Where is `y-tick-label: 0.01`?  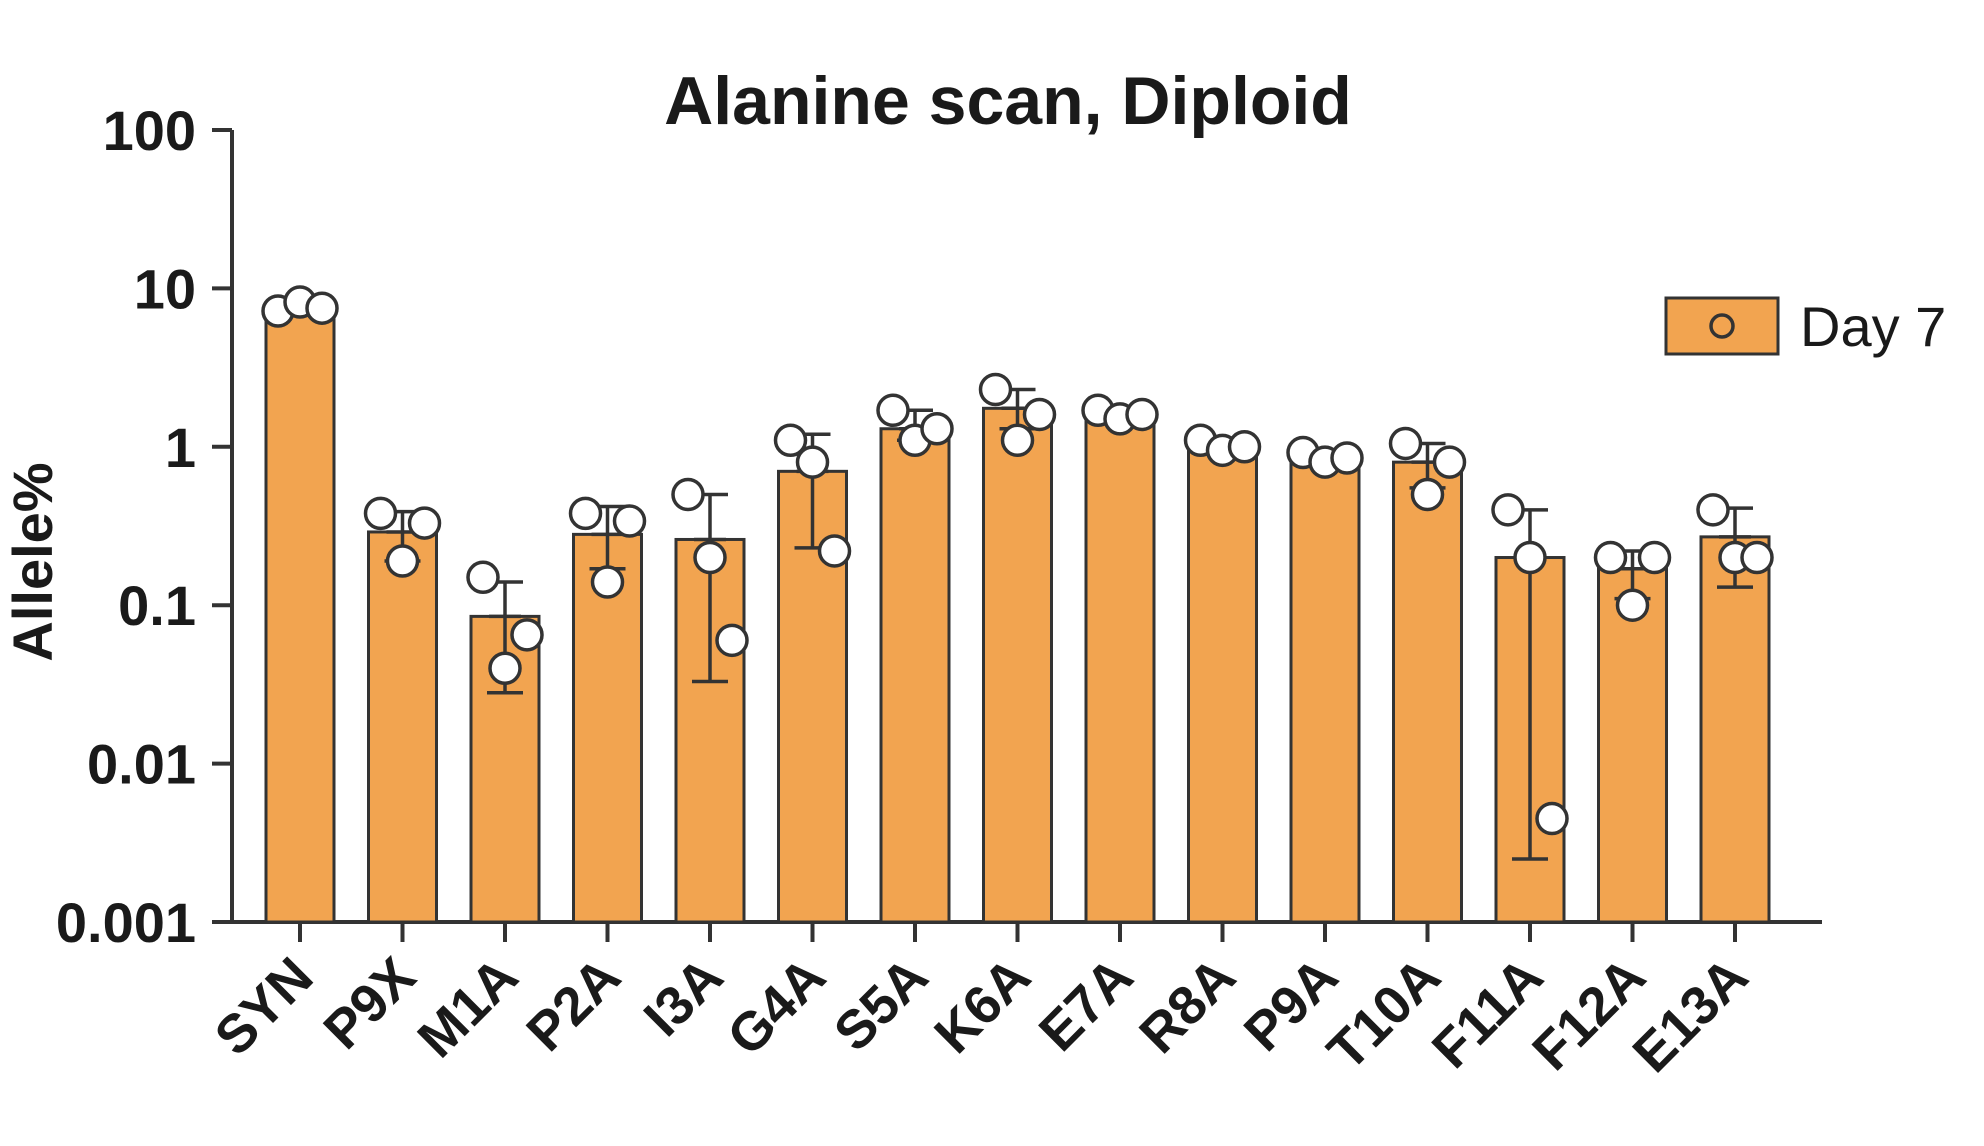 y-tick-label: 0.01 is located at coordinates (141, 764).